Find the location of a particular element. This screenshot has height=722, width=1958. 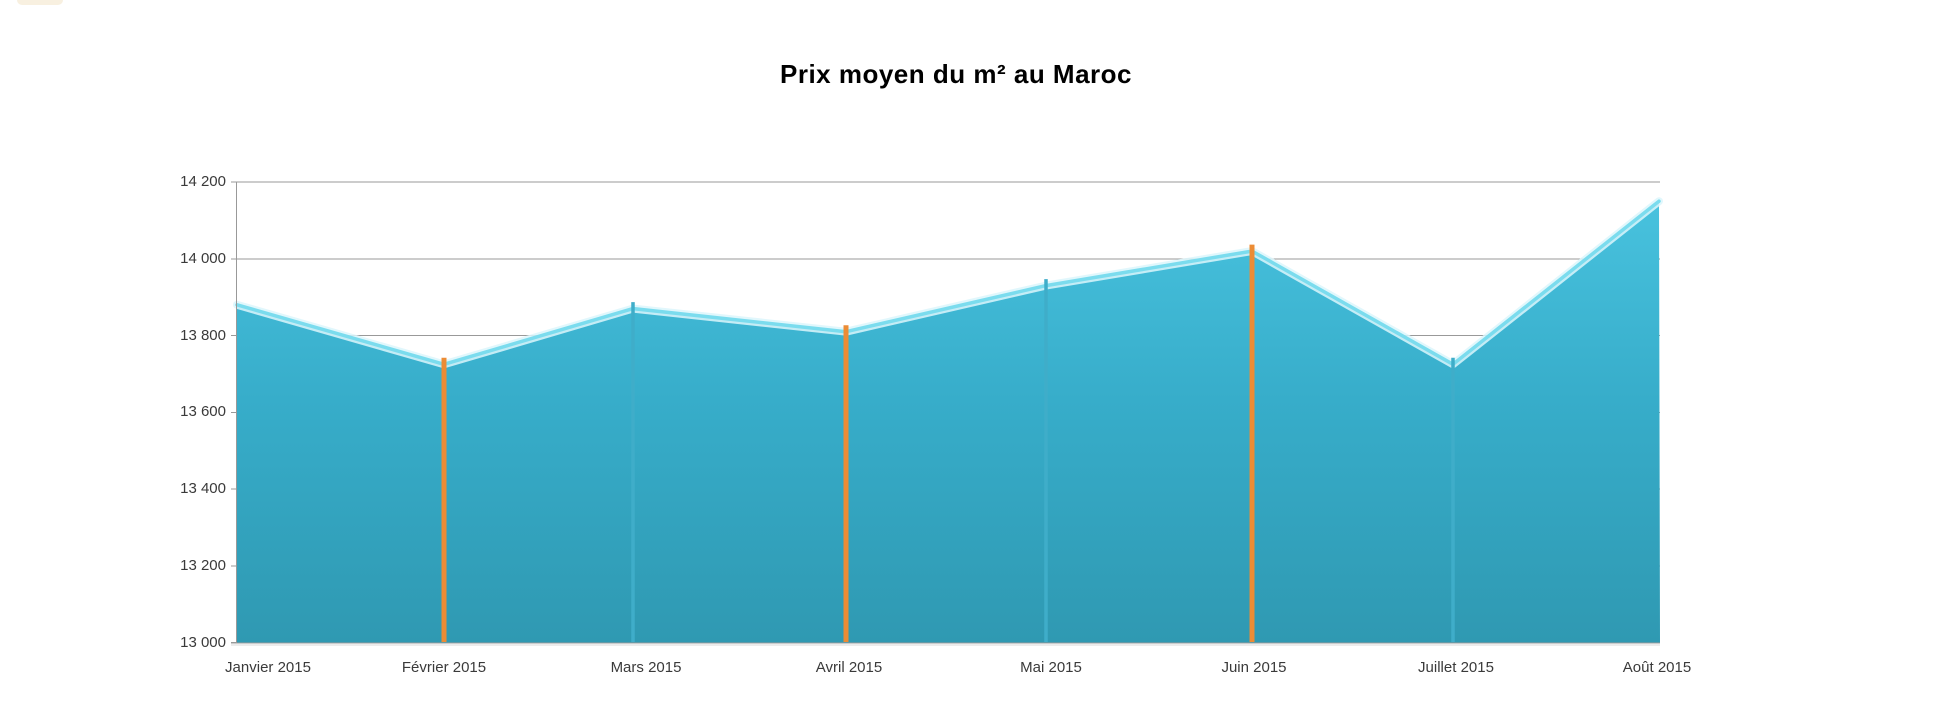

y-tick-label: 13 400 is located at coordinates (203, 488).